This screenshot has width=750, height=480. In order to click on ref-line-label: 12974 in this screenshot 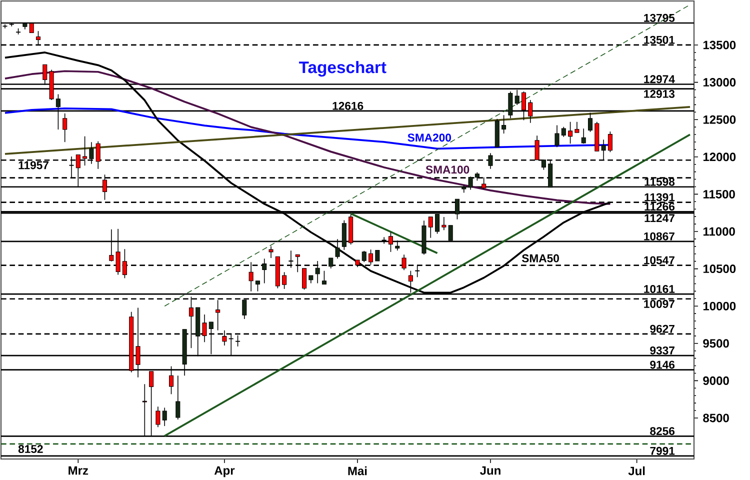, I will do `click(659, 79)`.